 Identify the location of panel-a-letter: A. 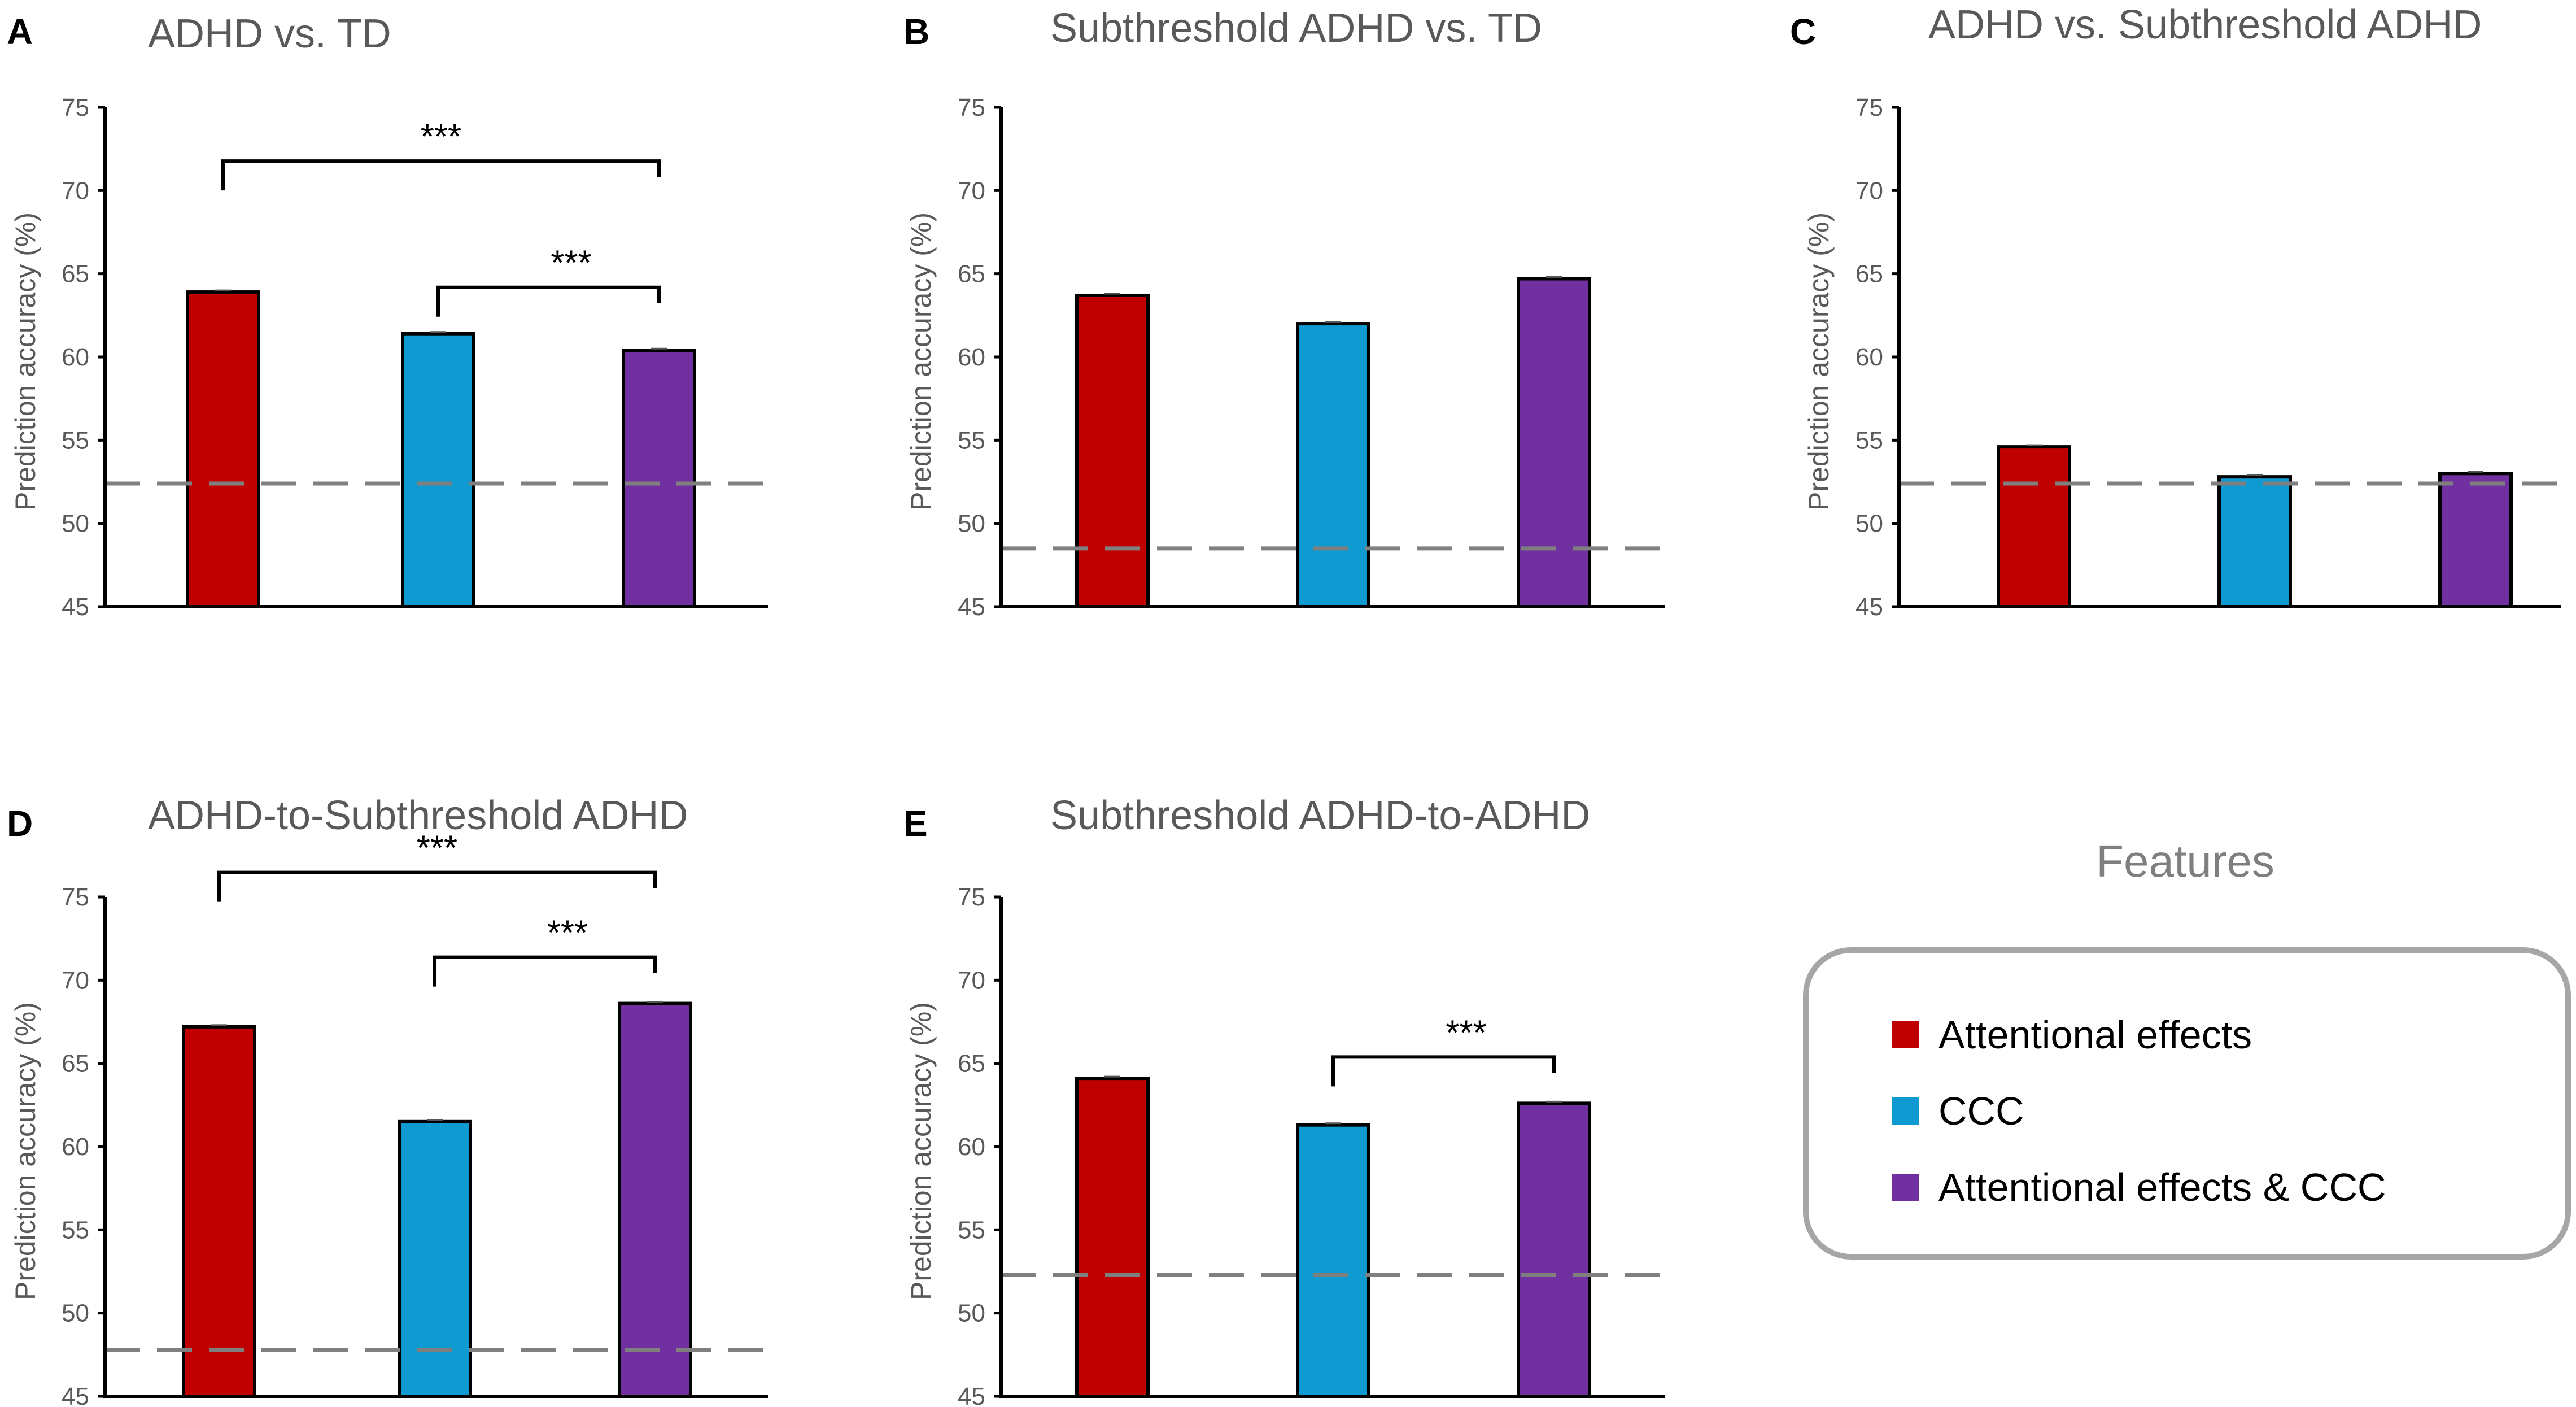
(20, 31).